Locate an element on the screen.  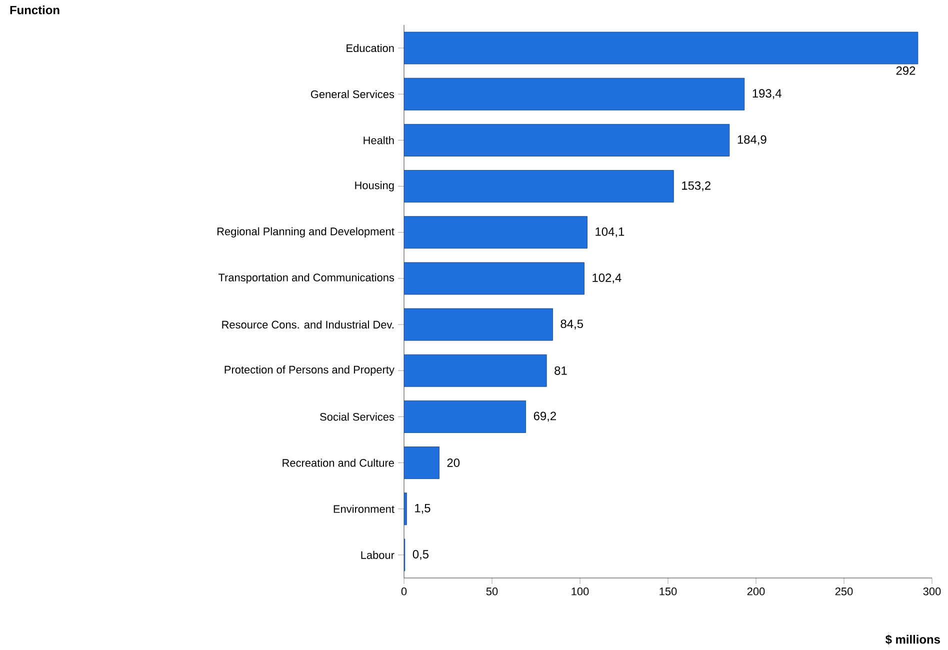
x-tick-label: 200 is located at coordinates (756, 592).